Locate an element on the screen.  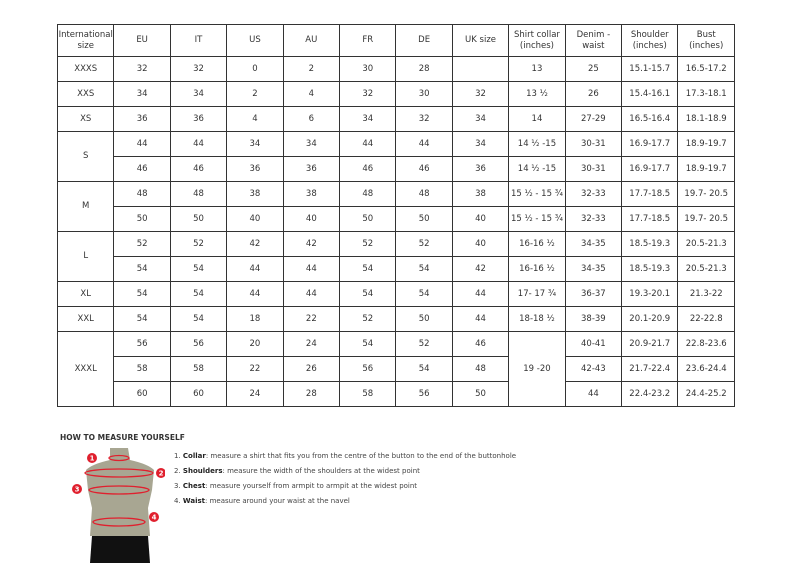
size-cell: XS is located at coordinates (85, 119).